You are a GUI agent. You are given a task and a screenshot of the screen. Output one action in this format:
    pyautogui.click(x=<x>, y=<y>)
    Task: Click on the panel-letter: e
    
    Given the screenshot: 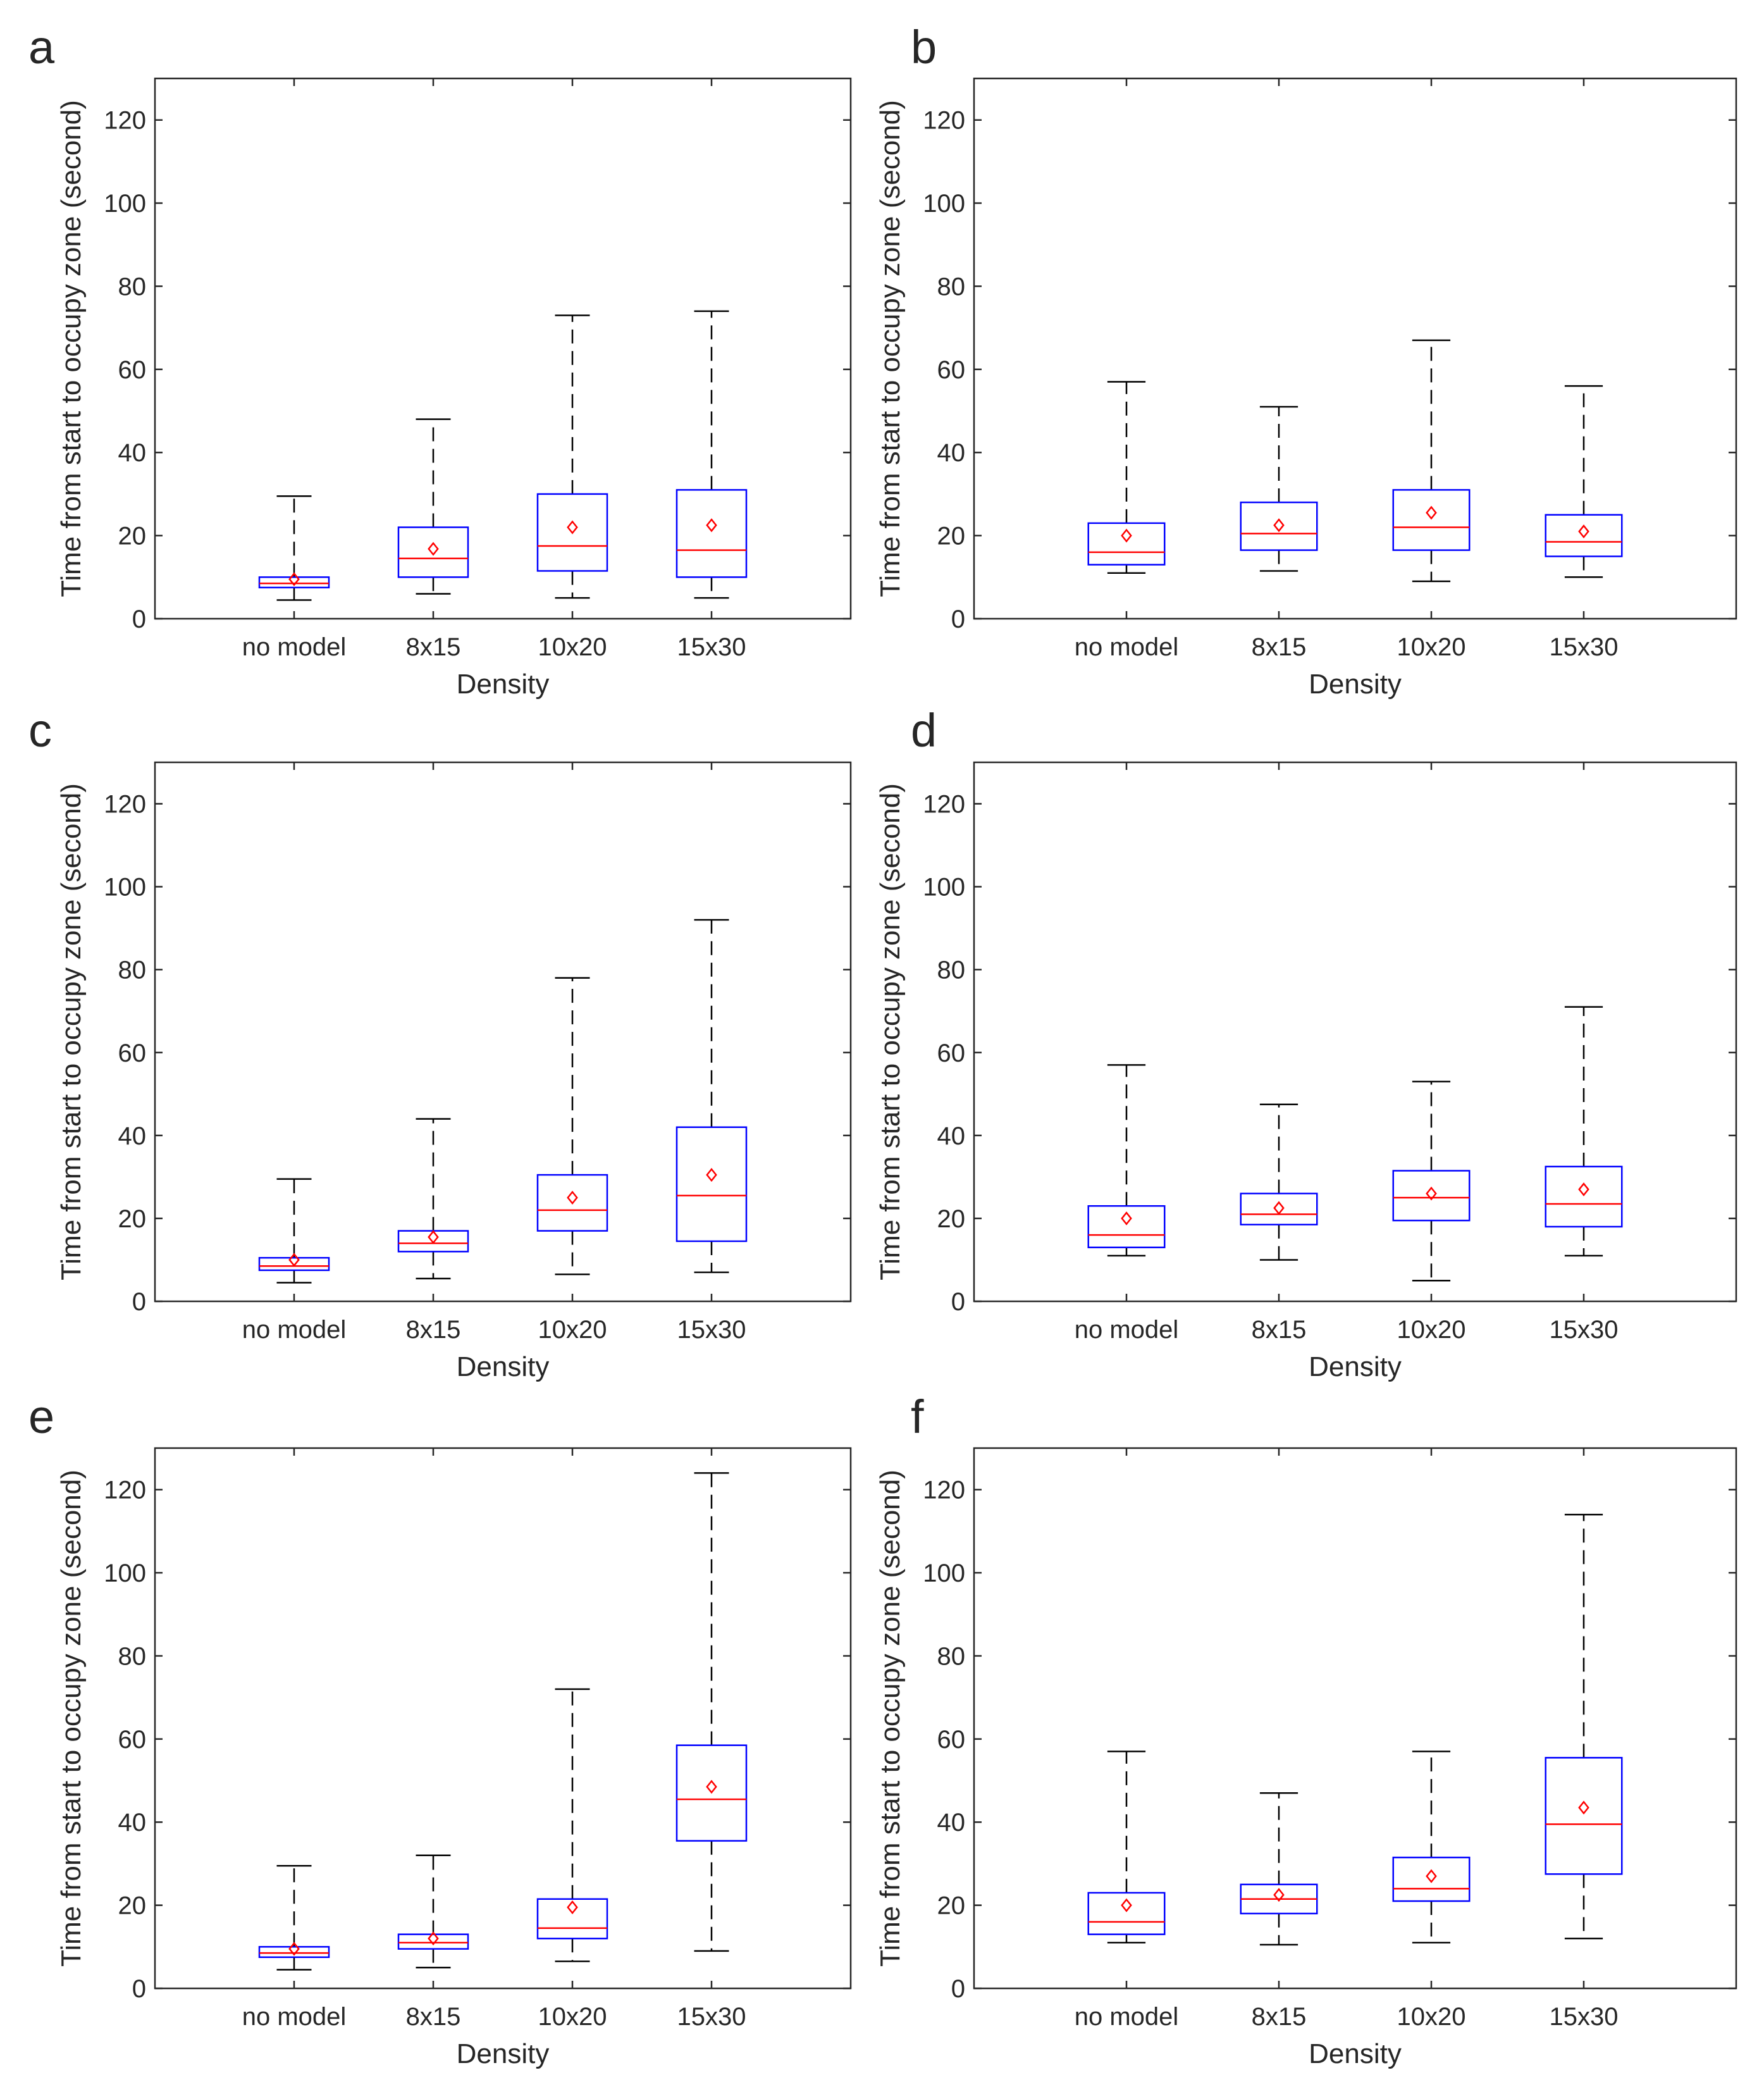 What is the action you would take?
    pyautogui.click(x=41, y=1417)
    